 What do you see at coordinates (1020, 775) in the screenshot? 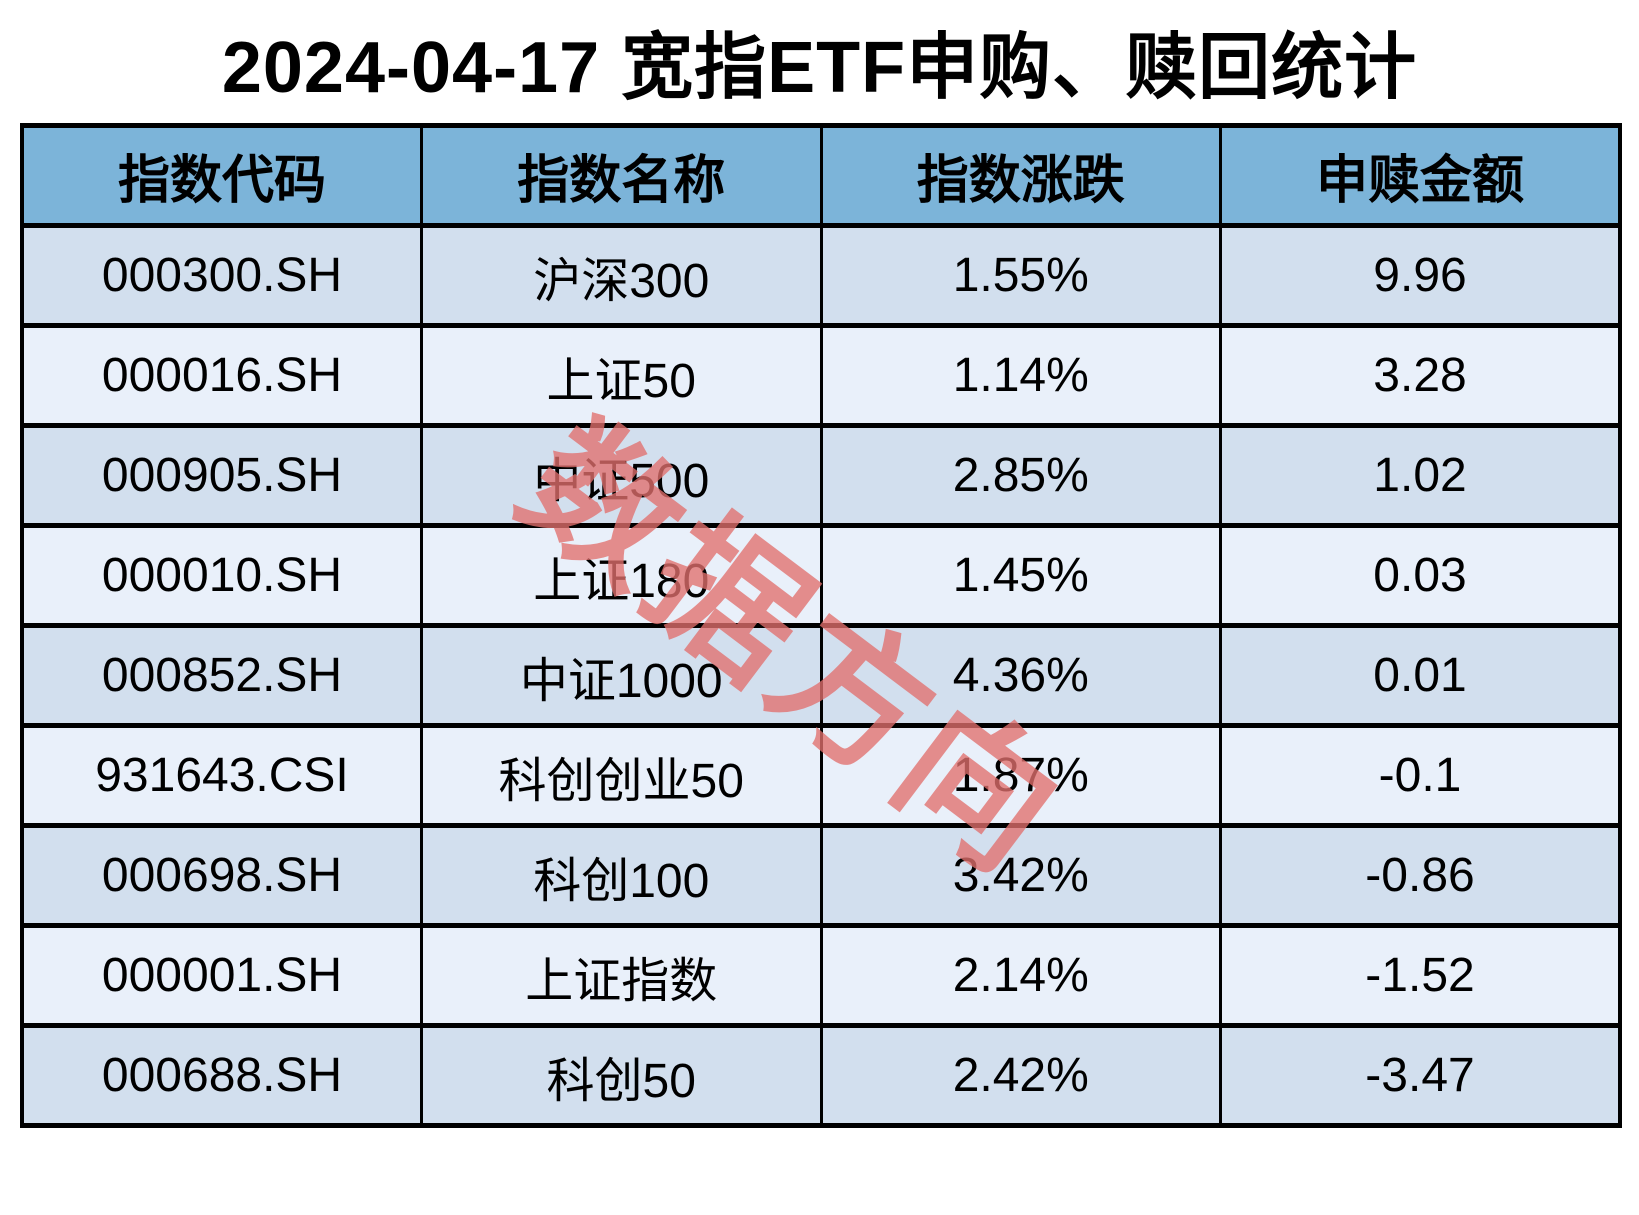
I see `cell-index-change: 1.87%` at bounding box center [1020, 775].